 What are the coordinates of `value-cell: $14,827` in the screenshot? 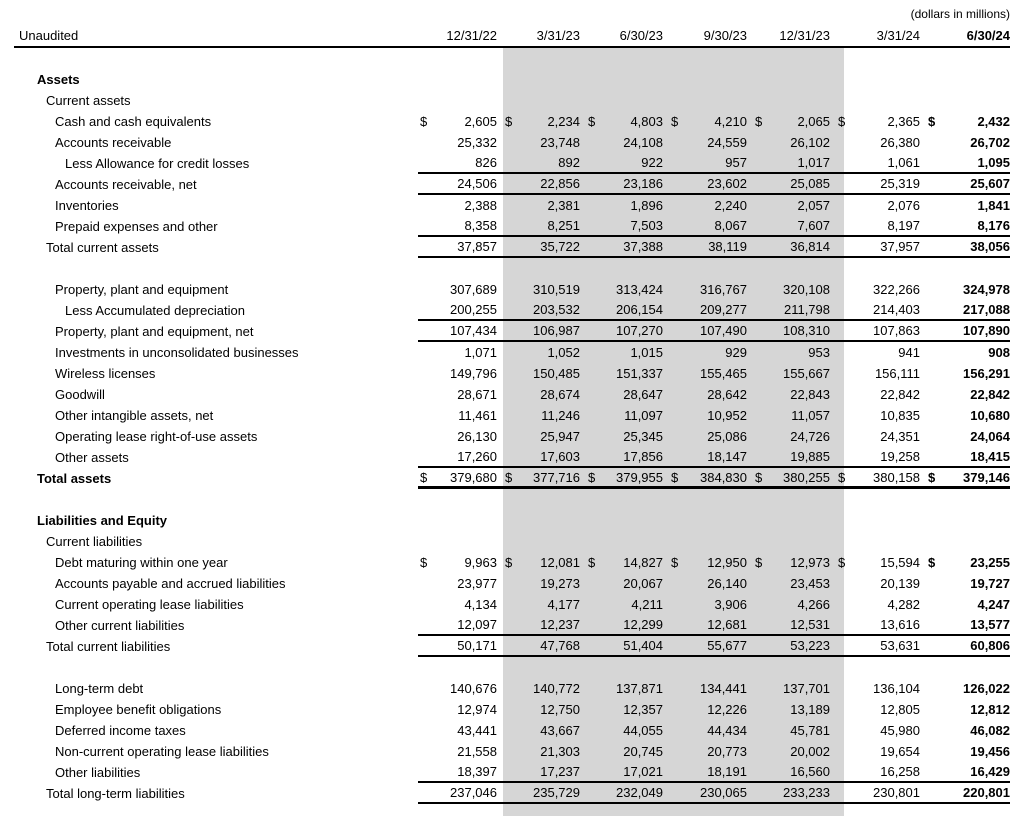 It's located at (624, 562).